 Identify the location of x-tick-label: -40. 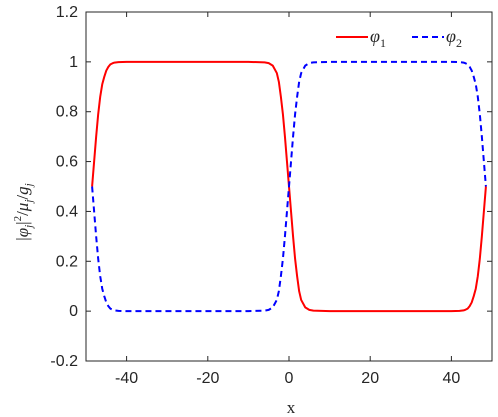
(126, 378).